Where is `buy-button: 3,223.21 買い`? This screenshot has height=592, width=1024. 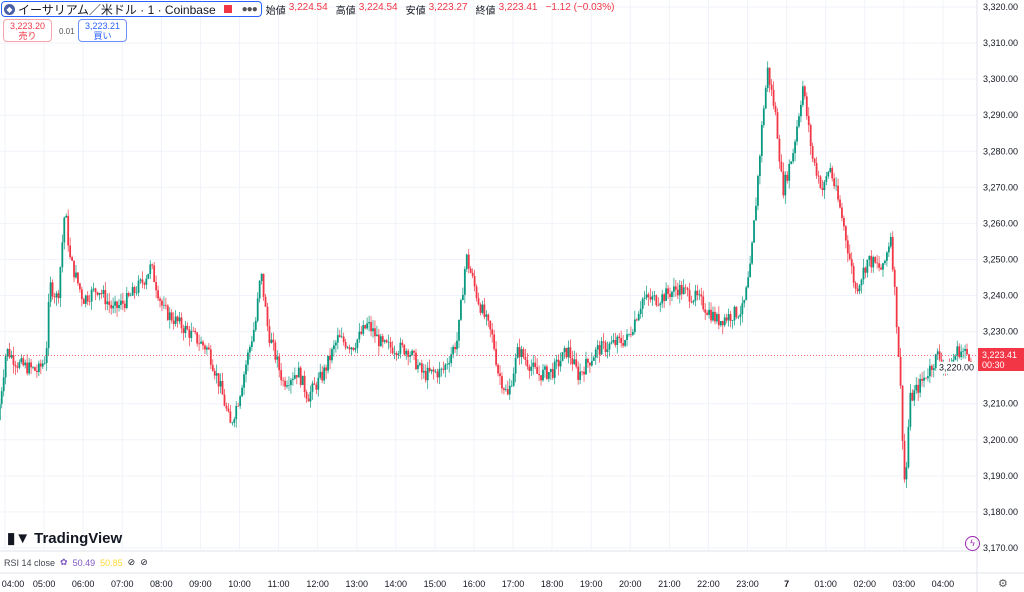 buy-button: 3,223.21 買い is located at coordinates (102, 30).